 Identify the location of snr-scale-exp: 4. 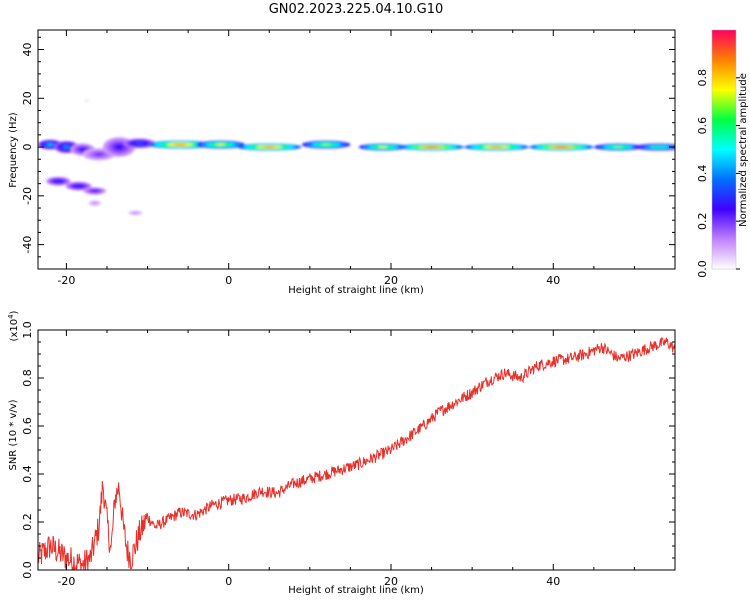
(11, 316).